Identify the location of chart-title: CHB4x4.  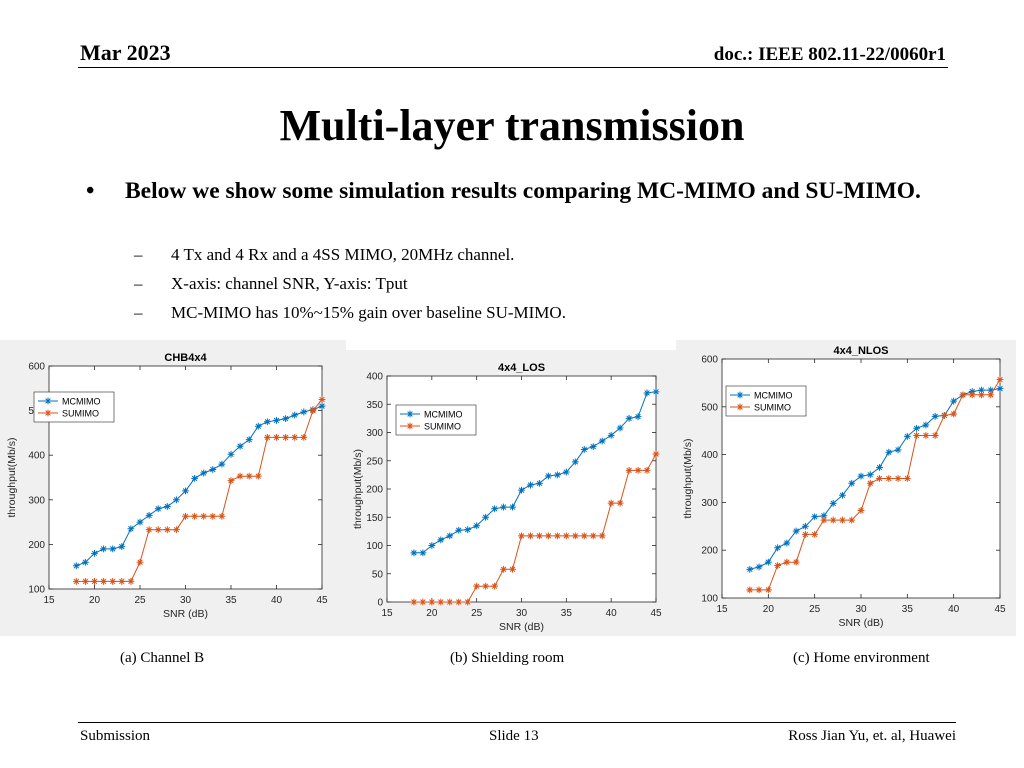
(185, 358).